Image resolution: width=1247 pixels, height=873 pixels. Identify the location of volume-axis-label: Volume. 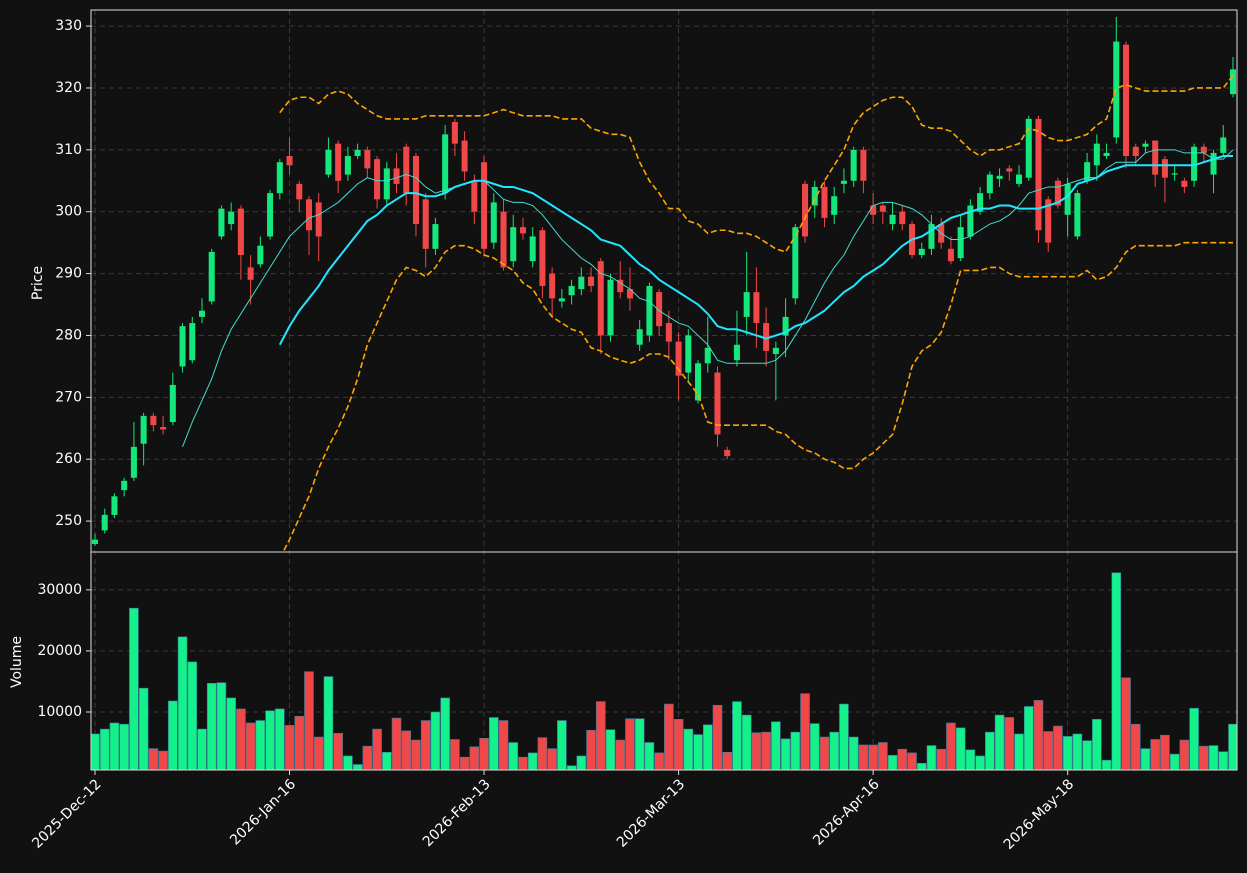
(17, 662).